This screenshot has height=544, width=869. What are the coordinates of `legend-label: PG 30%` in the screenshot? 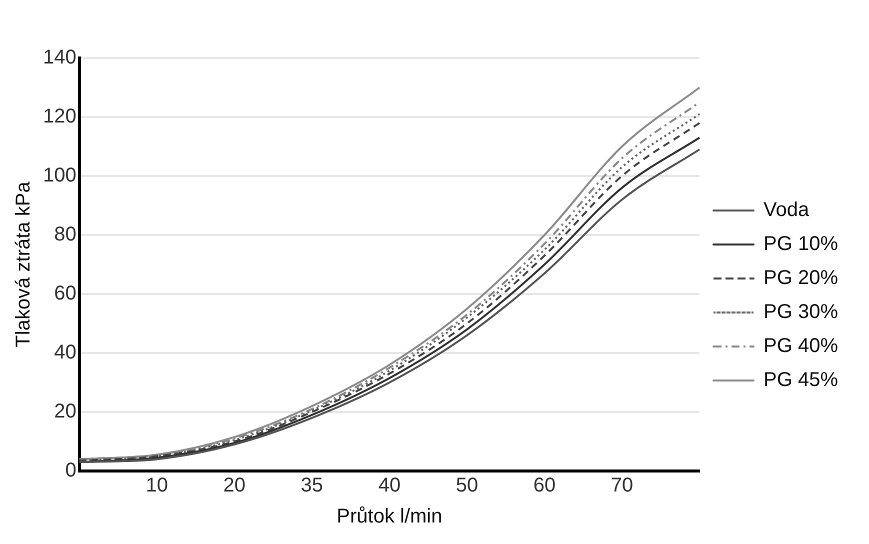 It's located at (801, 312).